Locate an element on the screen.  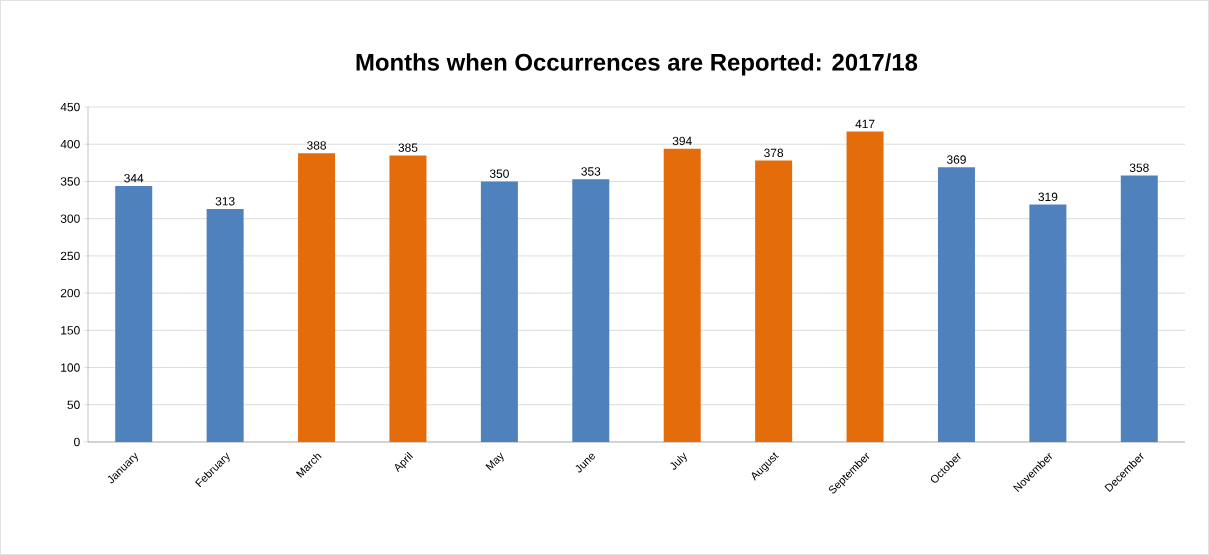
data-label: 388 is located at coordinates (316, 145).